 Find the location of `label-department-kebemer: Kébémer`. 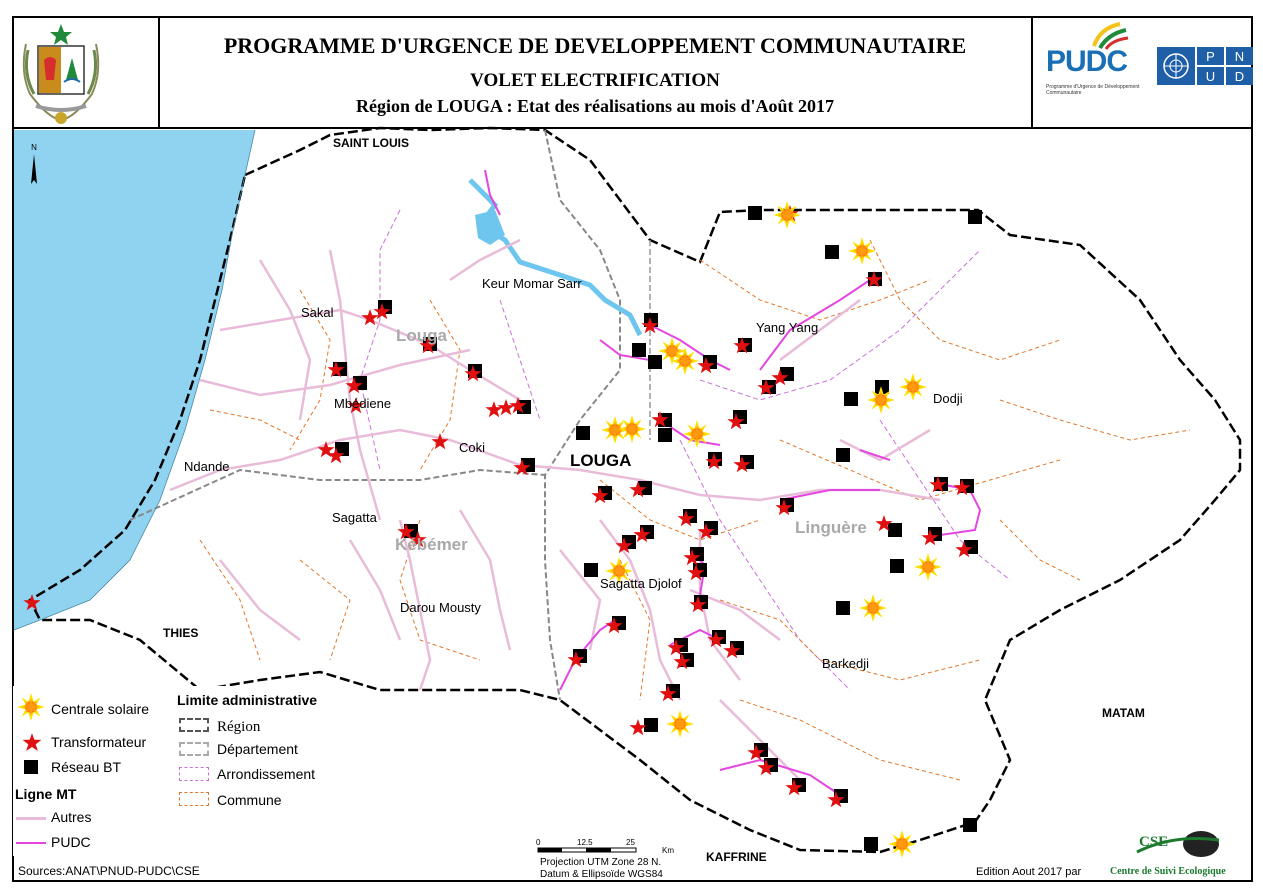

label-department-kebemer: Kébémer is located at coordinates (431, 544).